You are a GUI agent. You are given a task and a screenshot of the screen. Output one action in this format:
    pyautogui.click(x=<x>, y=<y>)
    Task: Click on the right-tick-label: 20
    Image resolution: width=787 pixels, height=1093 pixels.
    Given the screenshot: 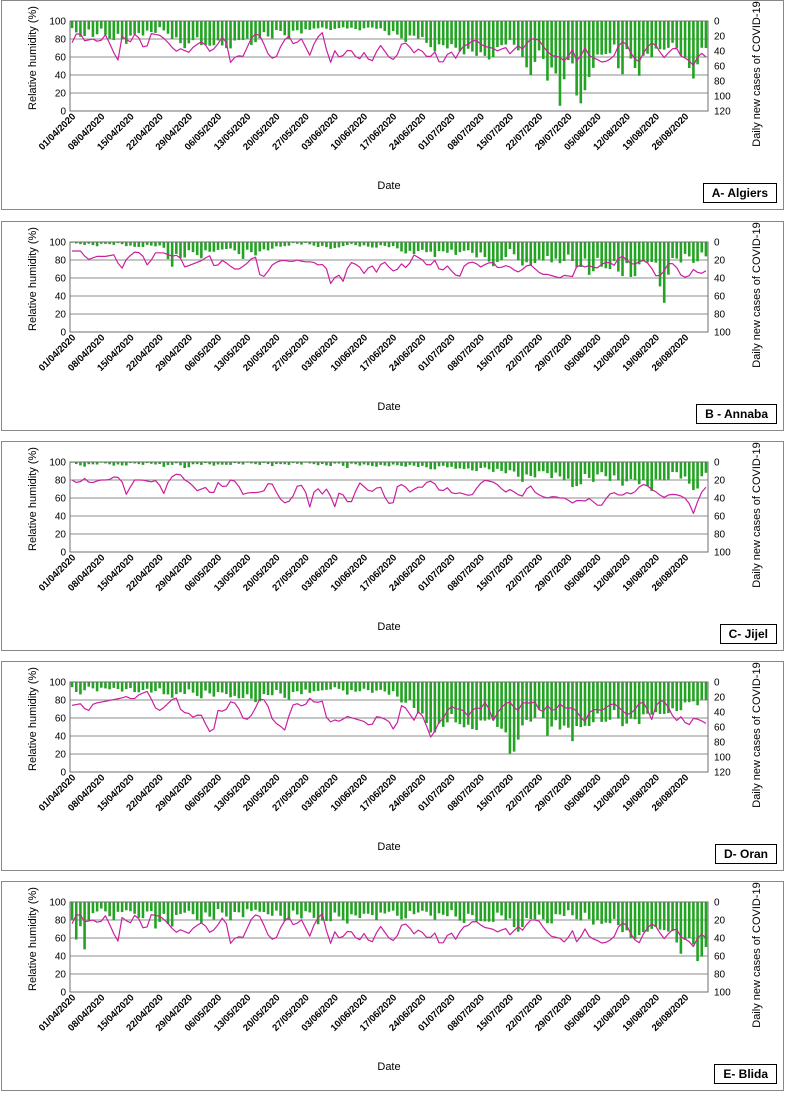 What is the action you would take?
    pyautogui.click(x=720, y=37)
    